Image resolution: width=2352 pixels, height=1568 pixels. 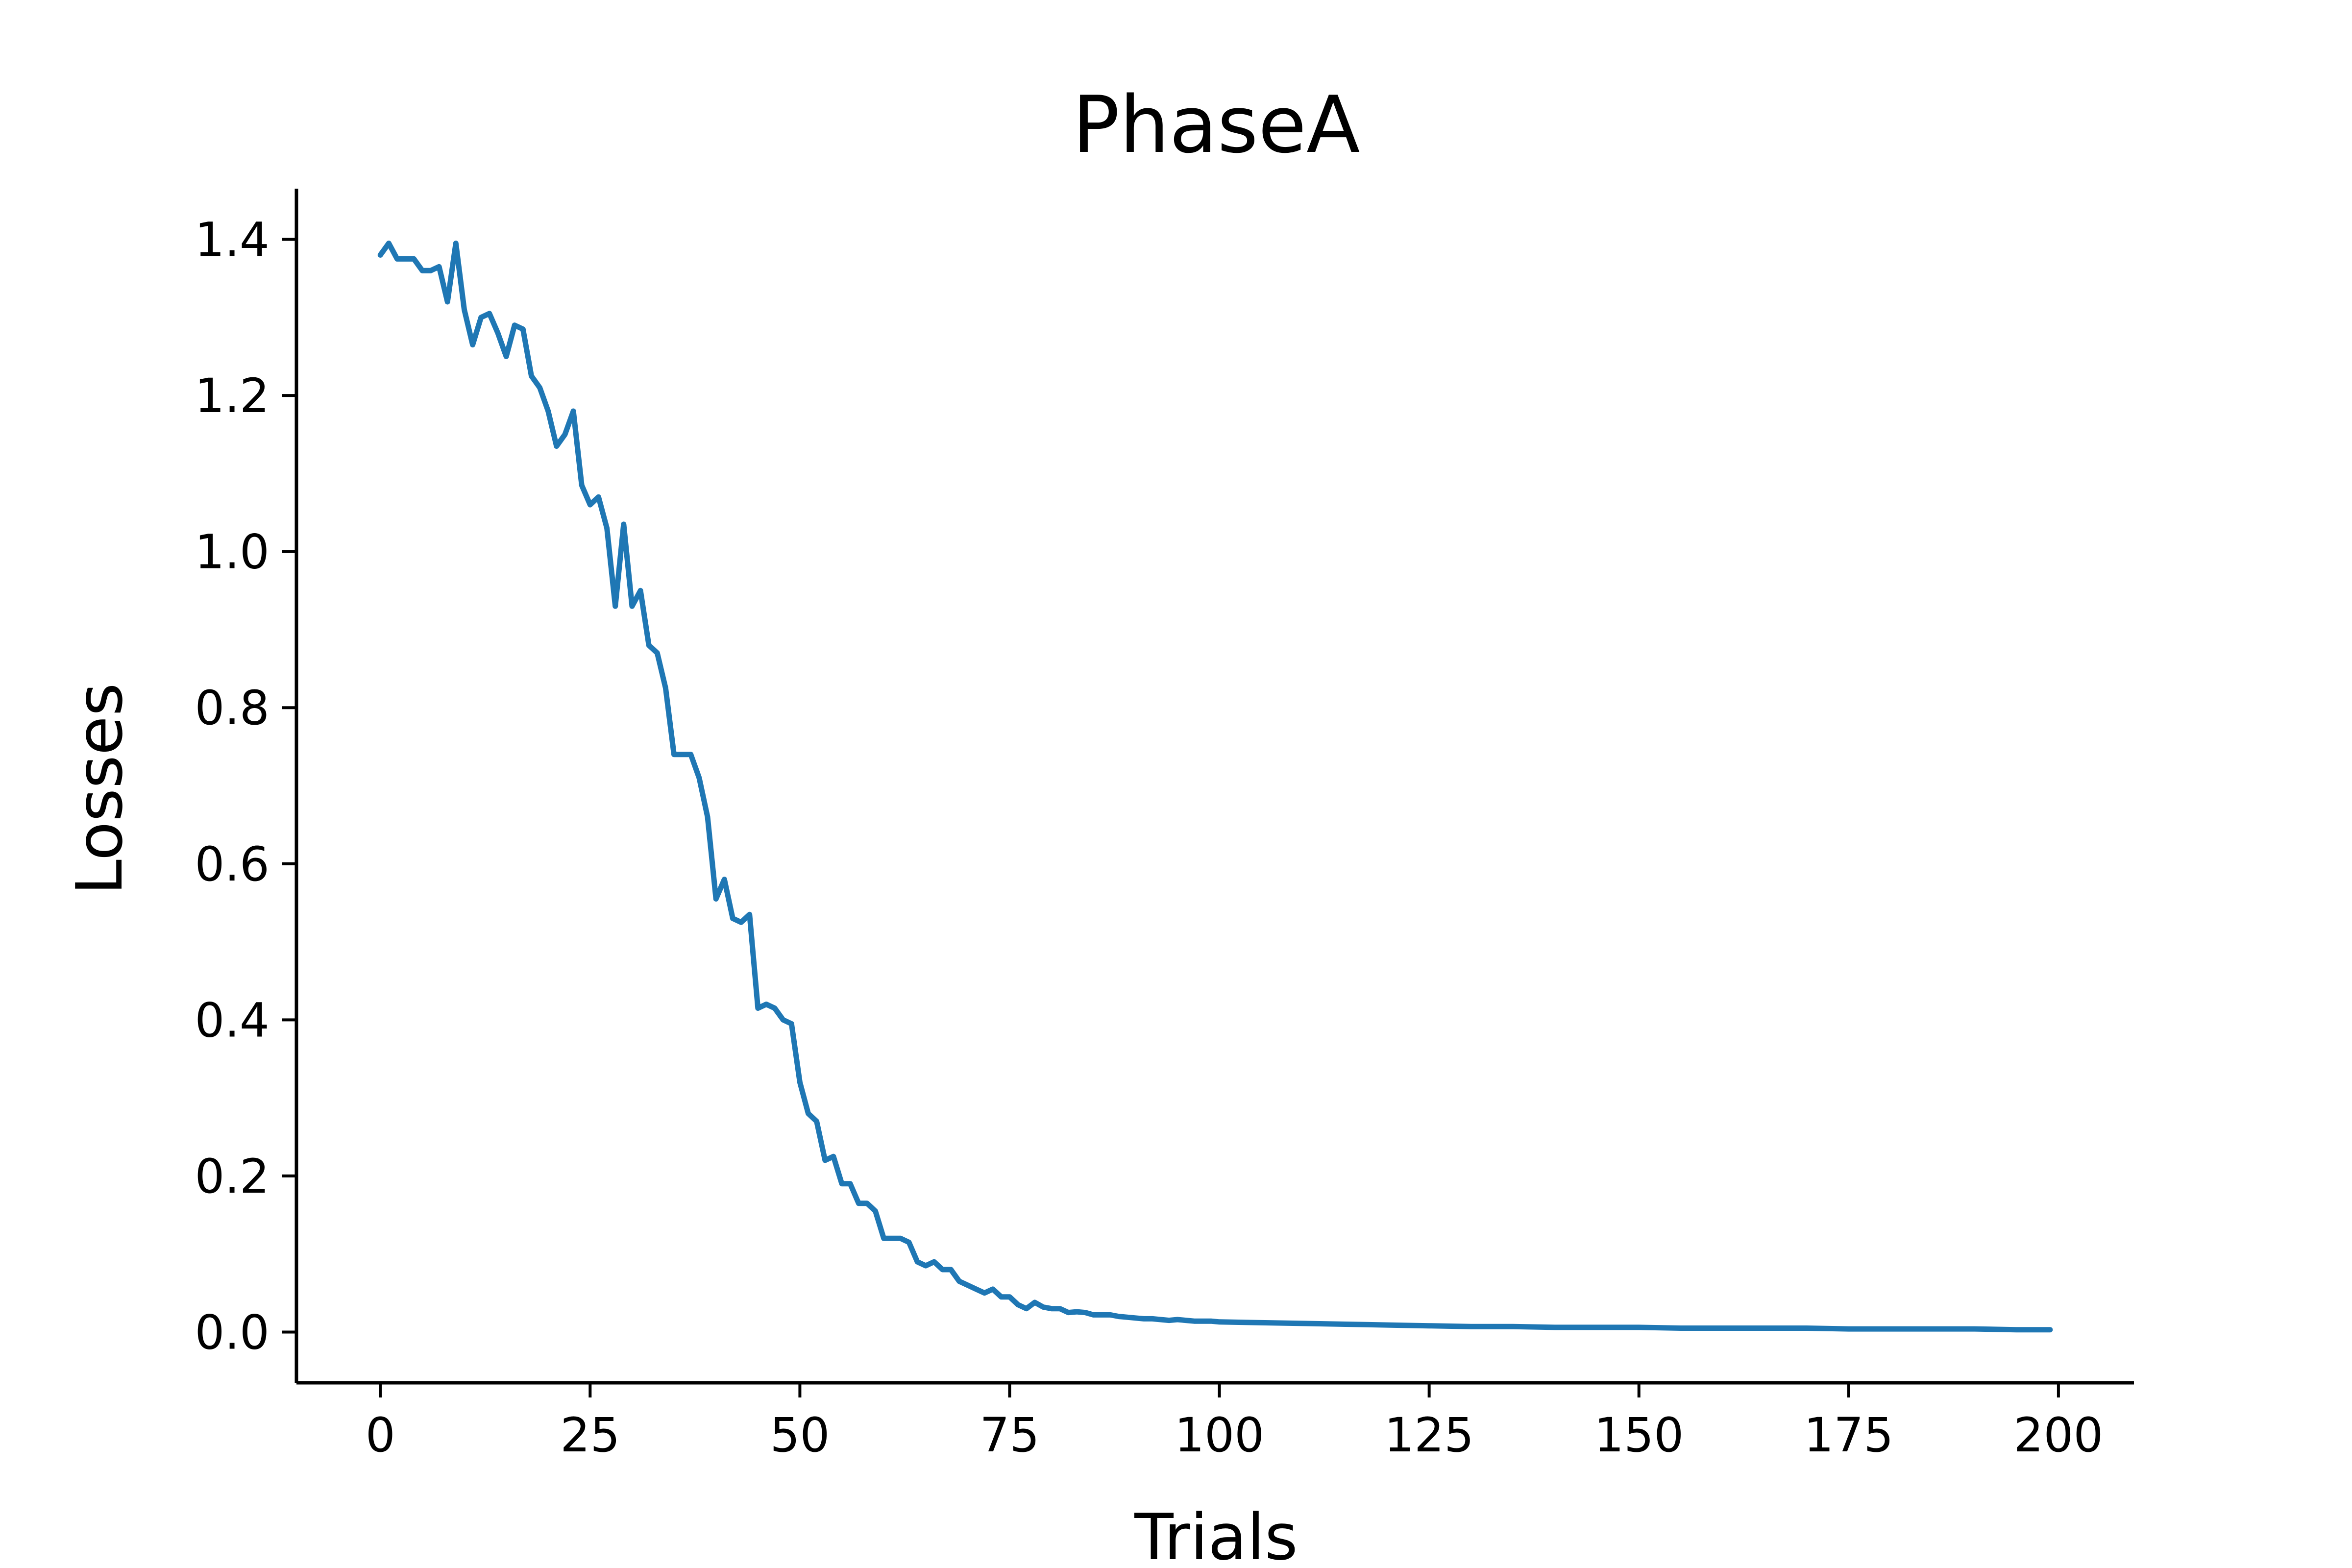 I want to click on y-tick-label: 1.2, so click(x=232, y=395).